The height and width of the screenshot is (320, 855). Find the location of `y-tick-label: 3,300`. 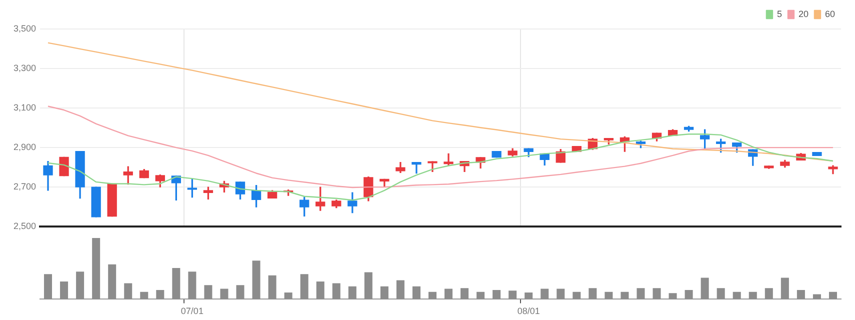

y-tick-label: 3,300 is located at coordinates (24, 68).